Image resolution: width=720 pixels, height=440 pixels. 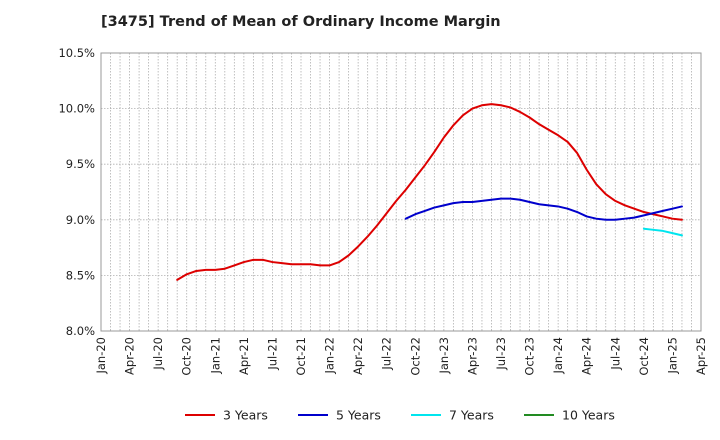 I want to click on y-tick-label: 8.0%, so click(x=80, y=331).